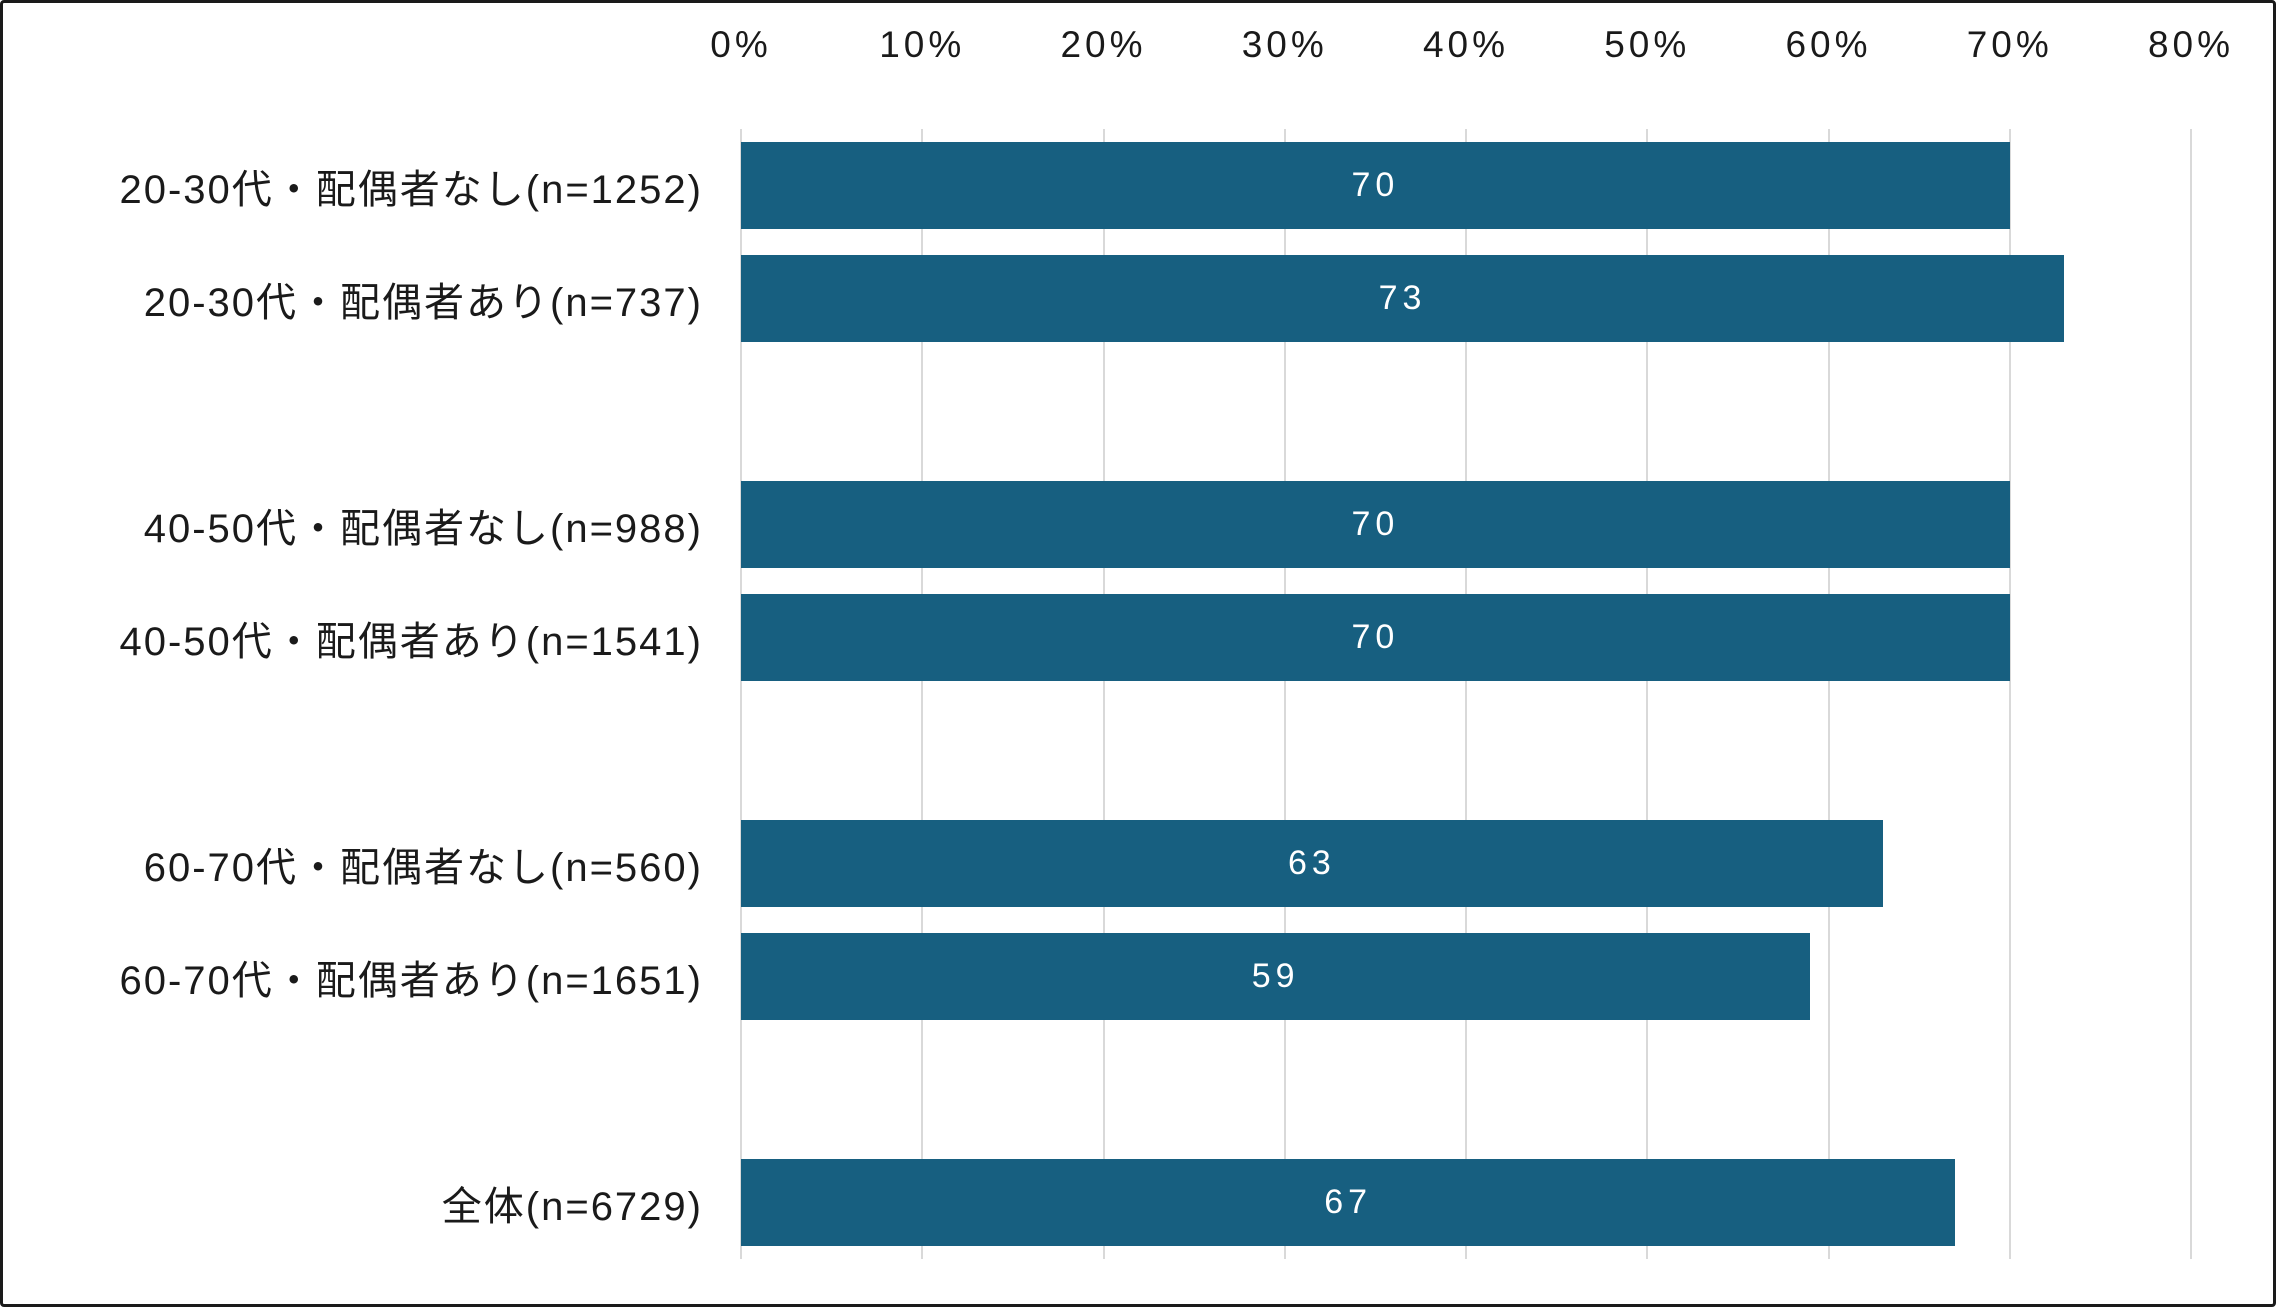 This screenshot has height=1307, width=2276. I want to click on bar: 63, so click(1312, 863).